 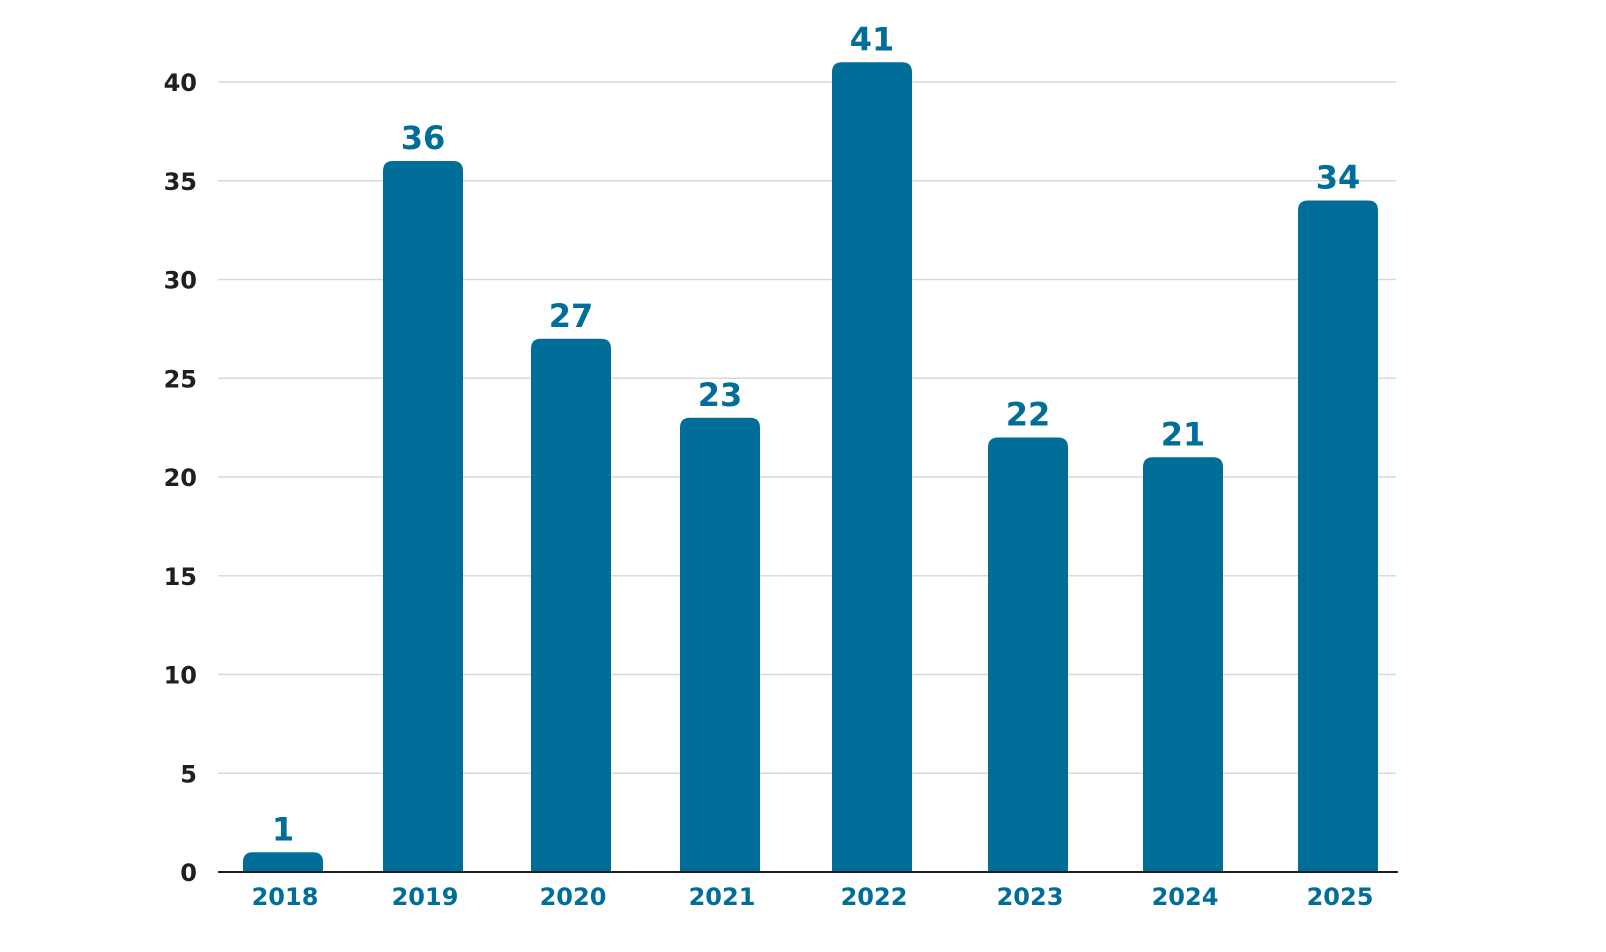 What do you see at coordinates (180, 281) in the screenshot?
I see `y-tick-label: 30` at bounding box center [180, 281].